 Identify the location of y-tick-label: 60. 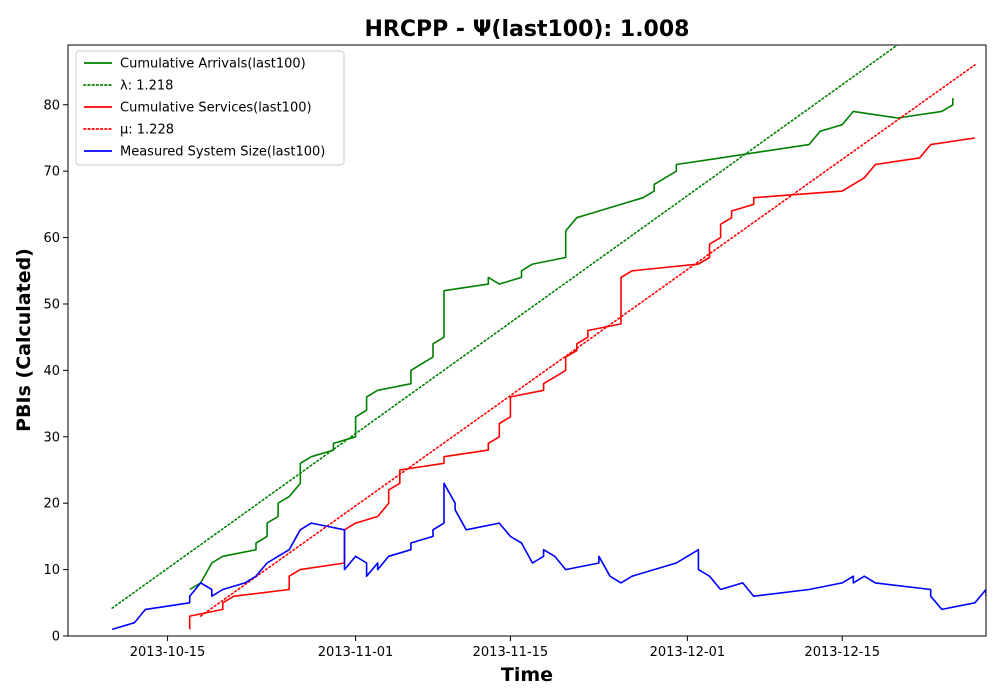
(51, 238).